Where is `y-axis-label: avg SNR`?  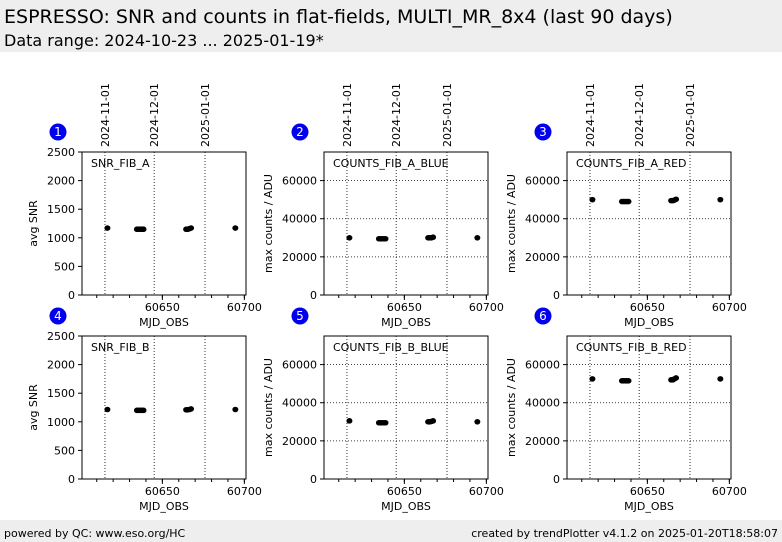 y-axis-label: avg SNR is located at coordinates (33, 407).